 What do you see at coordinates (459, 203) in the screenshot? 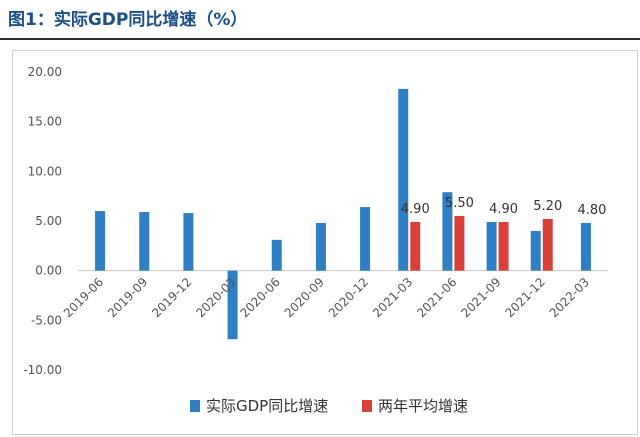
I see `data-label: 5.50` at bounding box center [459, 203].